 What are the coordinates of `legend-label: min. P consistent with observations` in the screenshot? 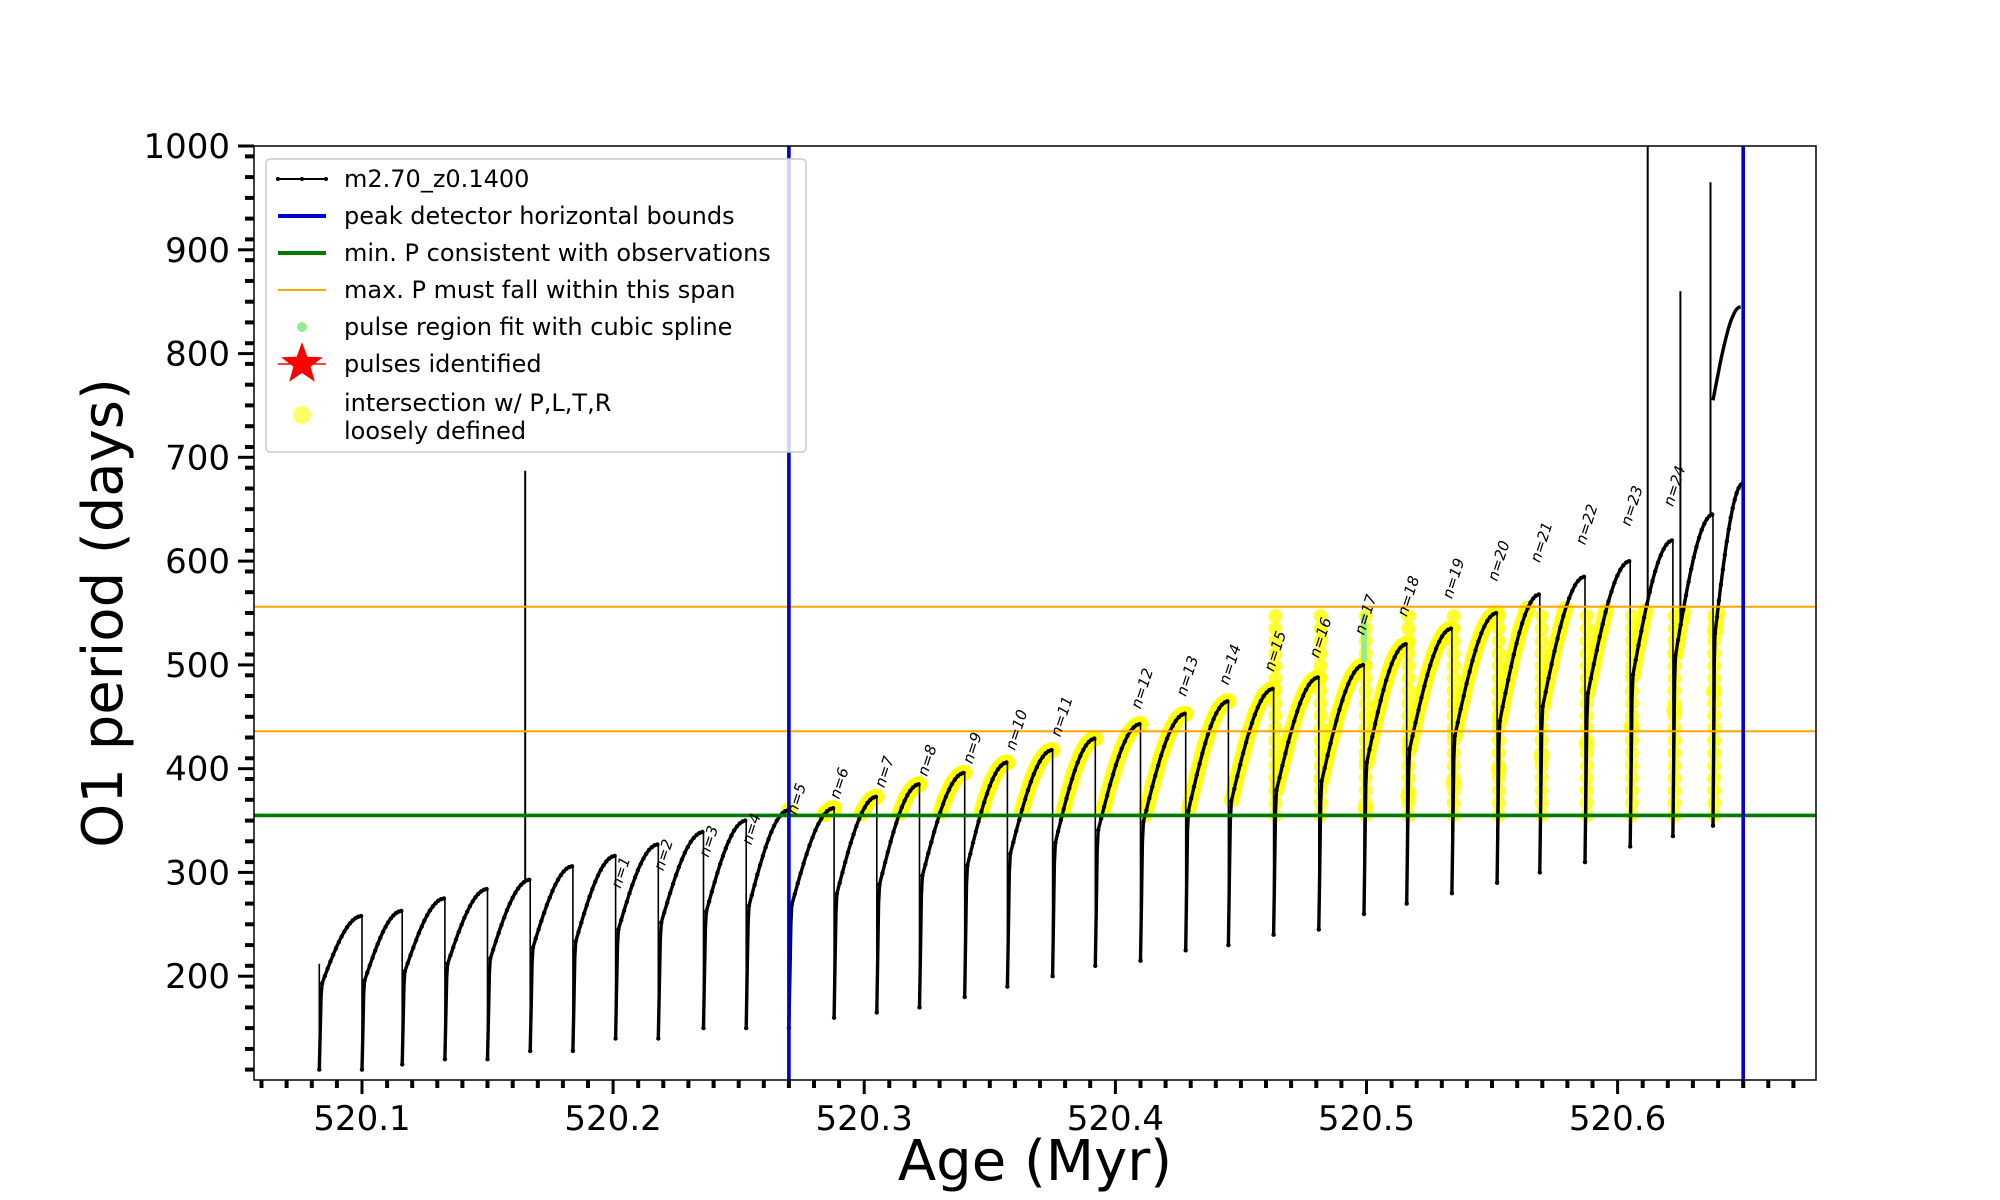 It's located at (557, 253).